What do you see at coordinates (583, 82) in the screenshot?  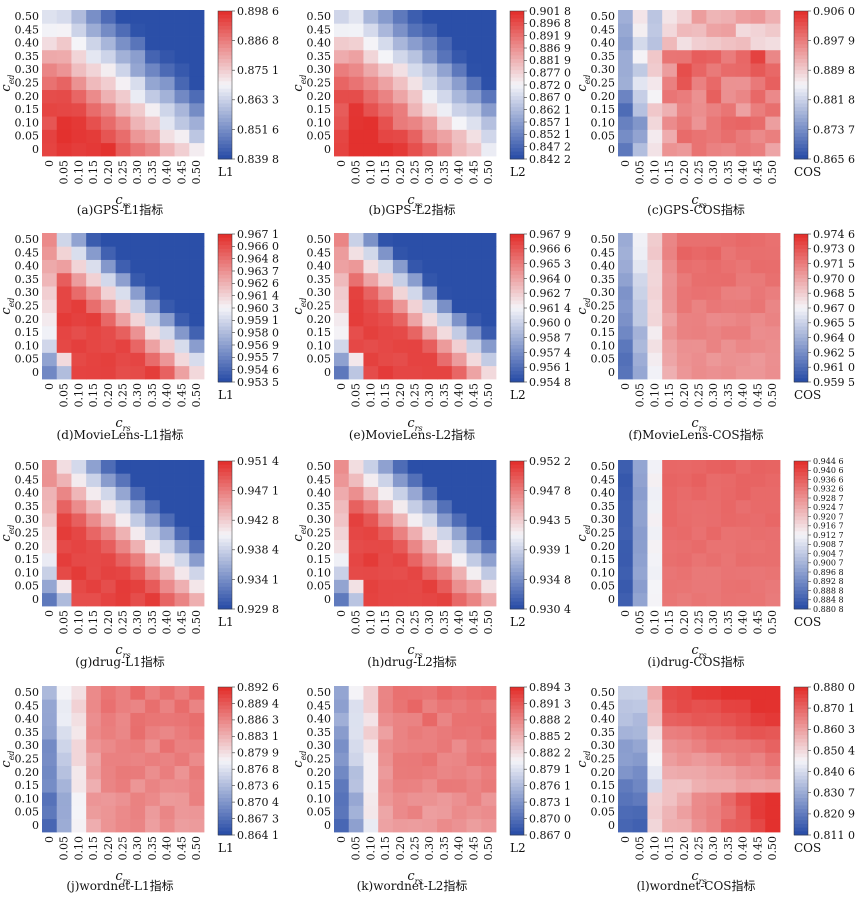 I see `y-axis-title: ced` at bounding box center [583, 82].